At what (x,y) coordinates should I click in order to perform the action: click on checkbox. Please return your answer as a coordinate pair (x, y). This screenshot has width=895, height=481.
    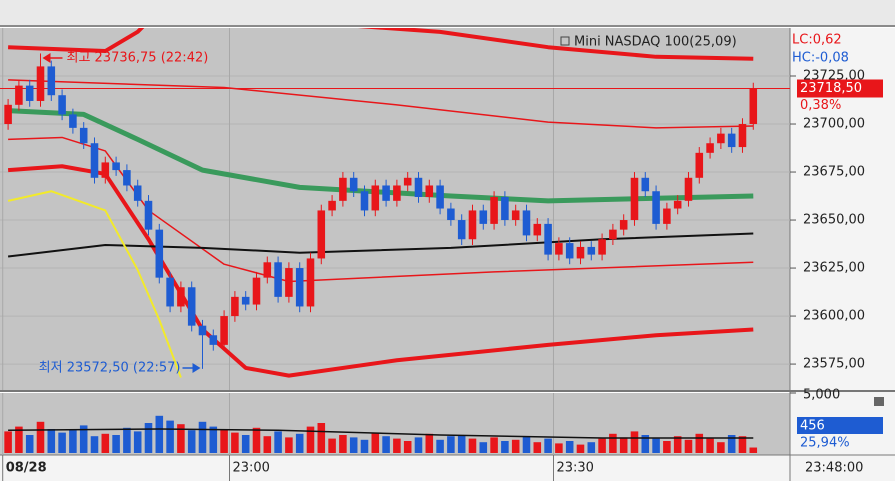
    Looking at the image, I should click on (565, 41).